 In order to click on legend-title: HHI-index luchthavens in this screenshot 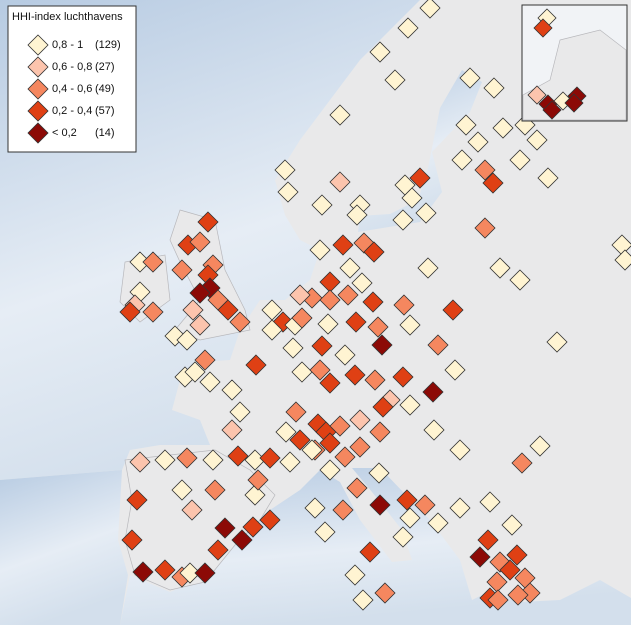, I will do `click(67, 17)`.